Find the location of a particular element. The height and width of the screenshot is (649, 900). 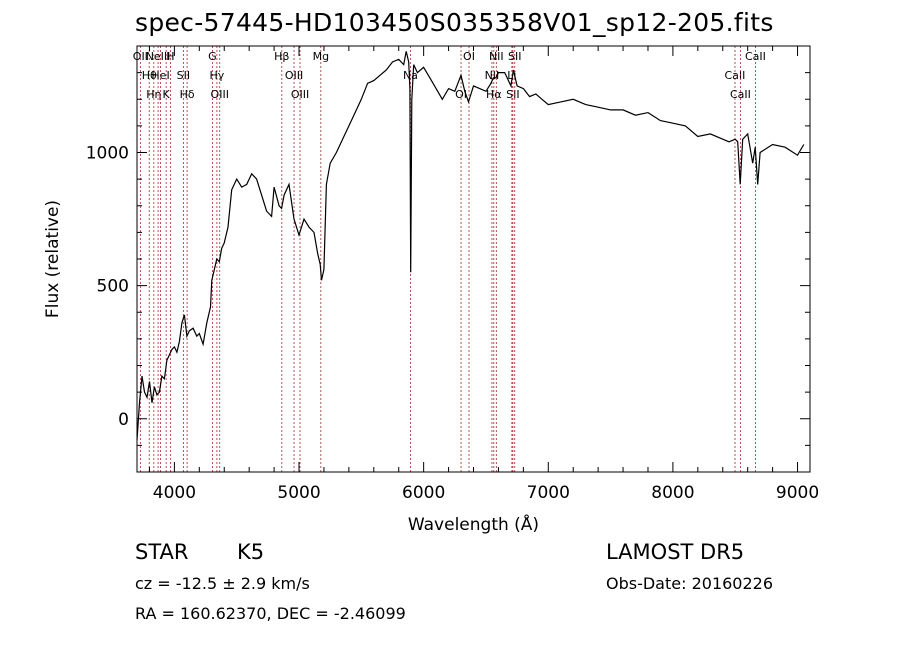

line-marker-label: Hβ is located at coordinates (281, 56).